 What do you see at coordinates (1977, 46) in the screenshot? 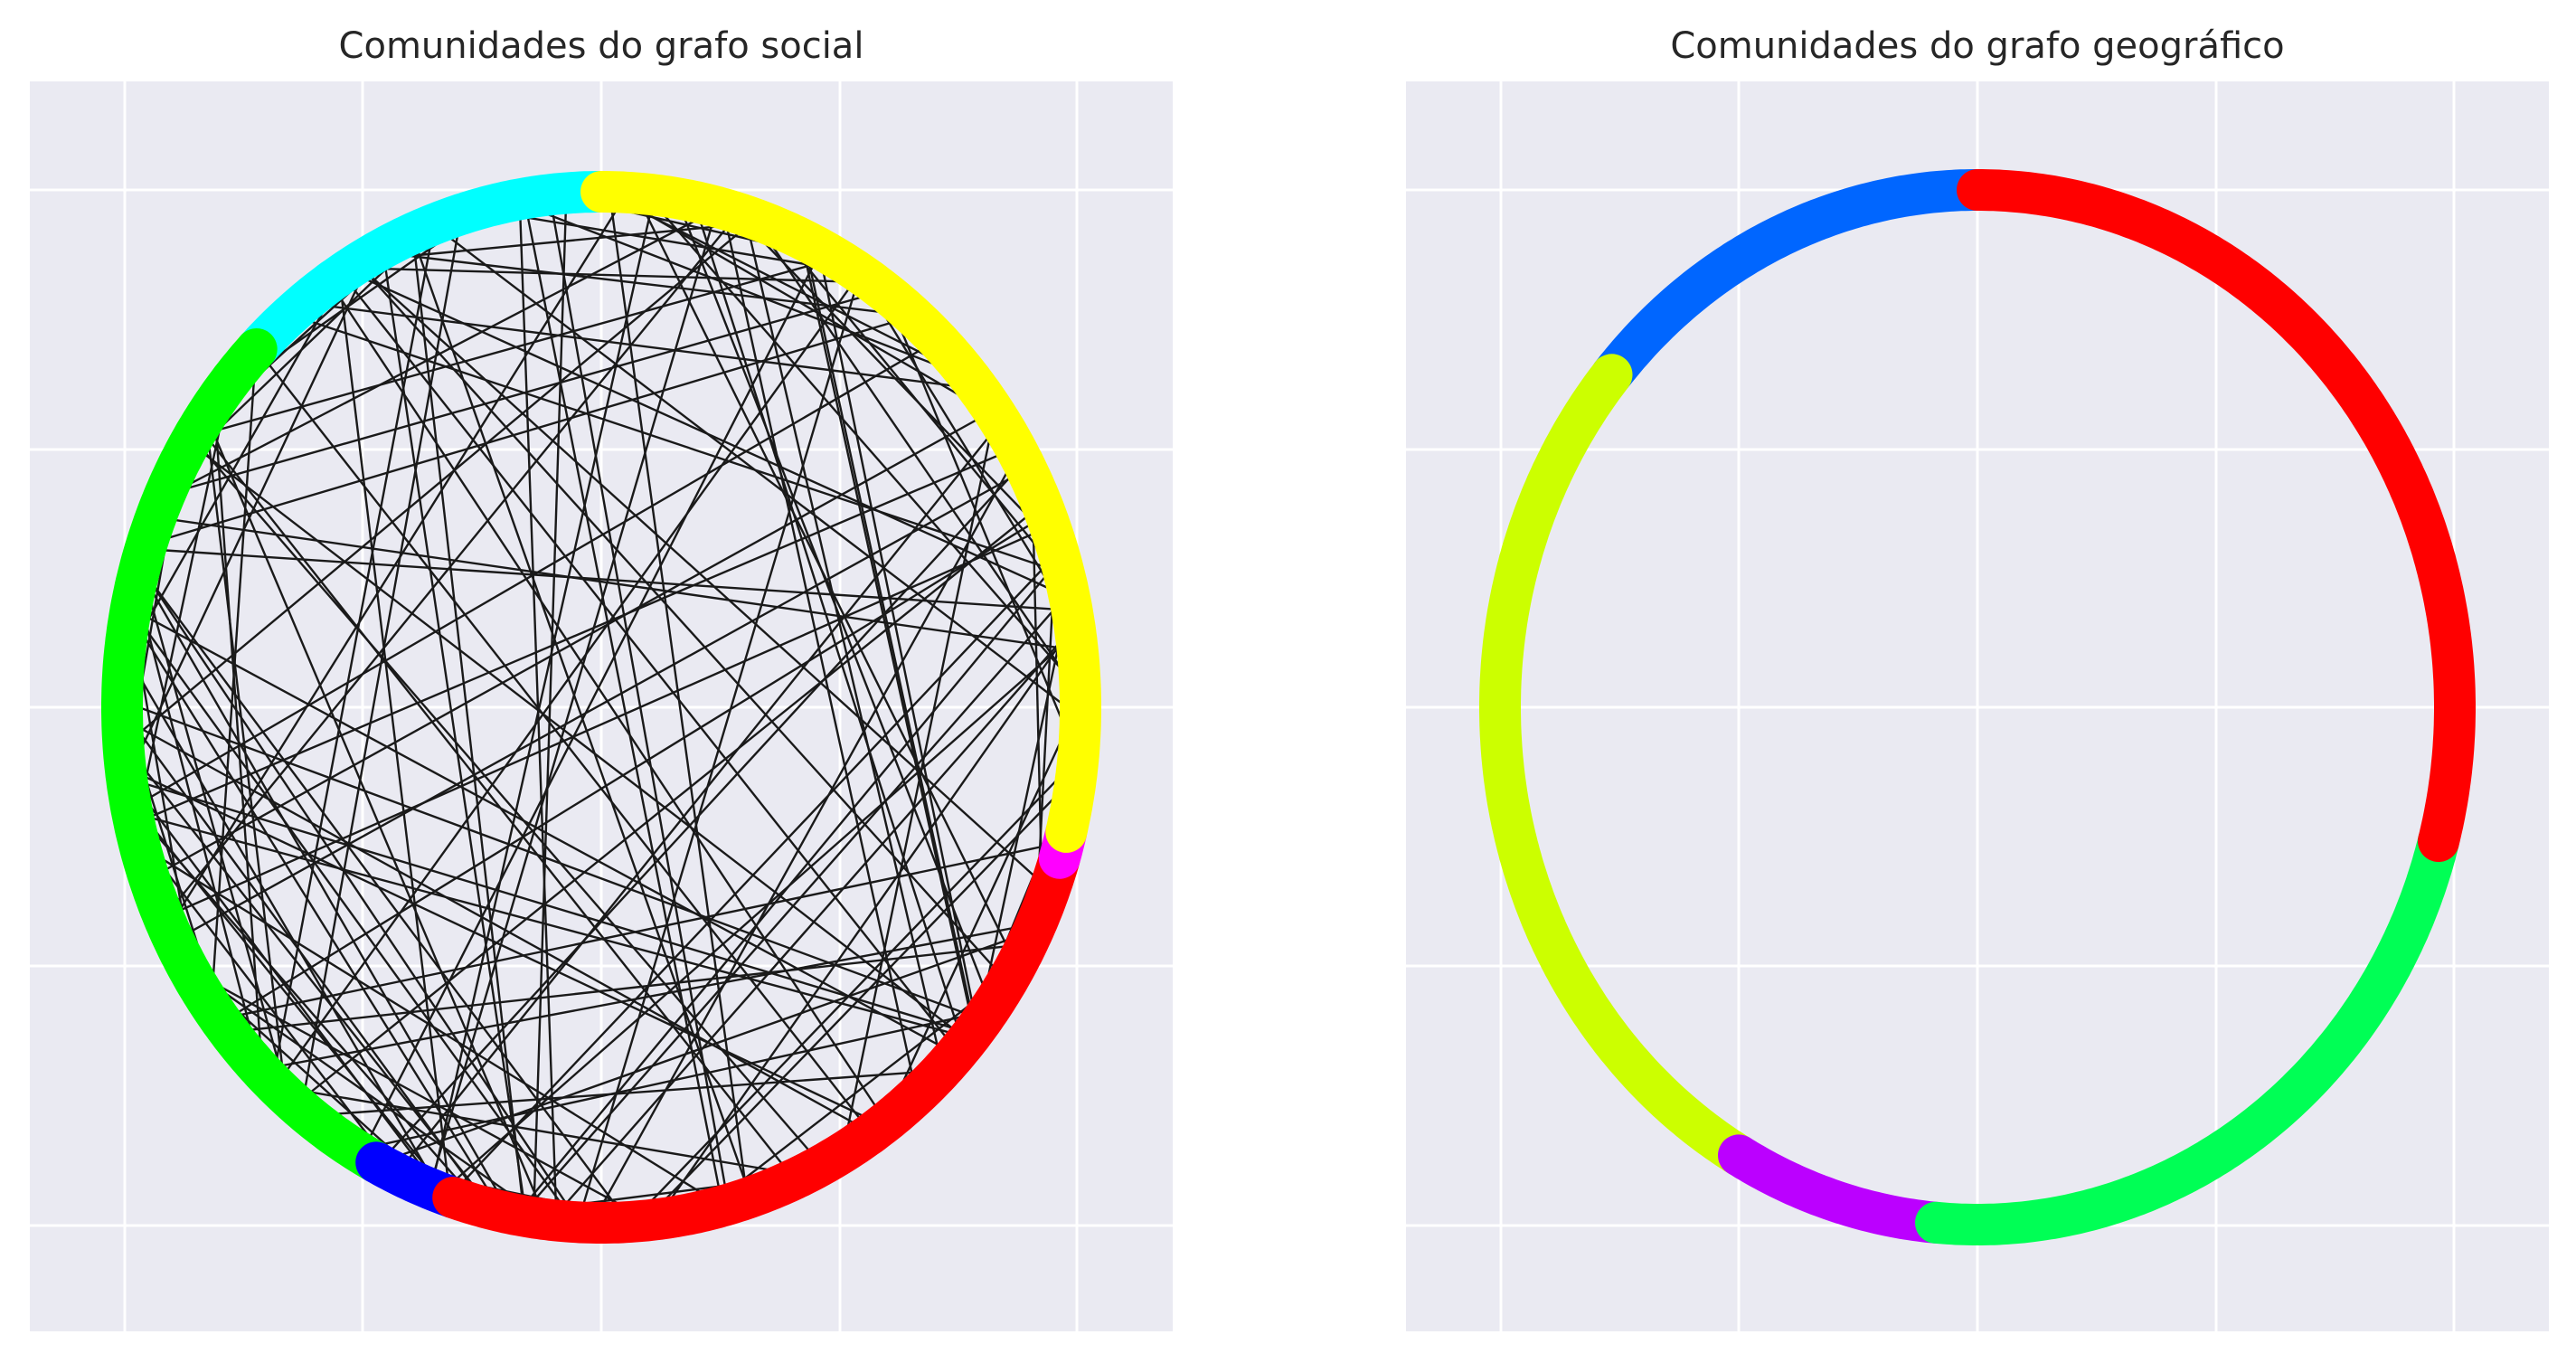
I see `chart-title: Comunidades do grafo geográfico` at bounding box center [1977, 46].